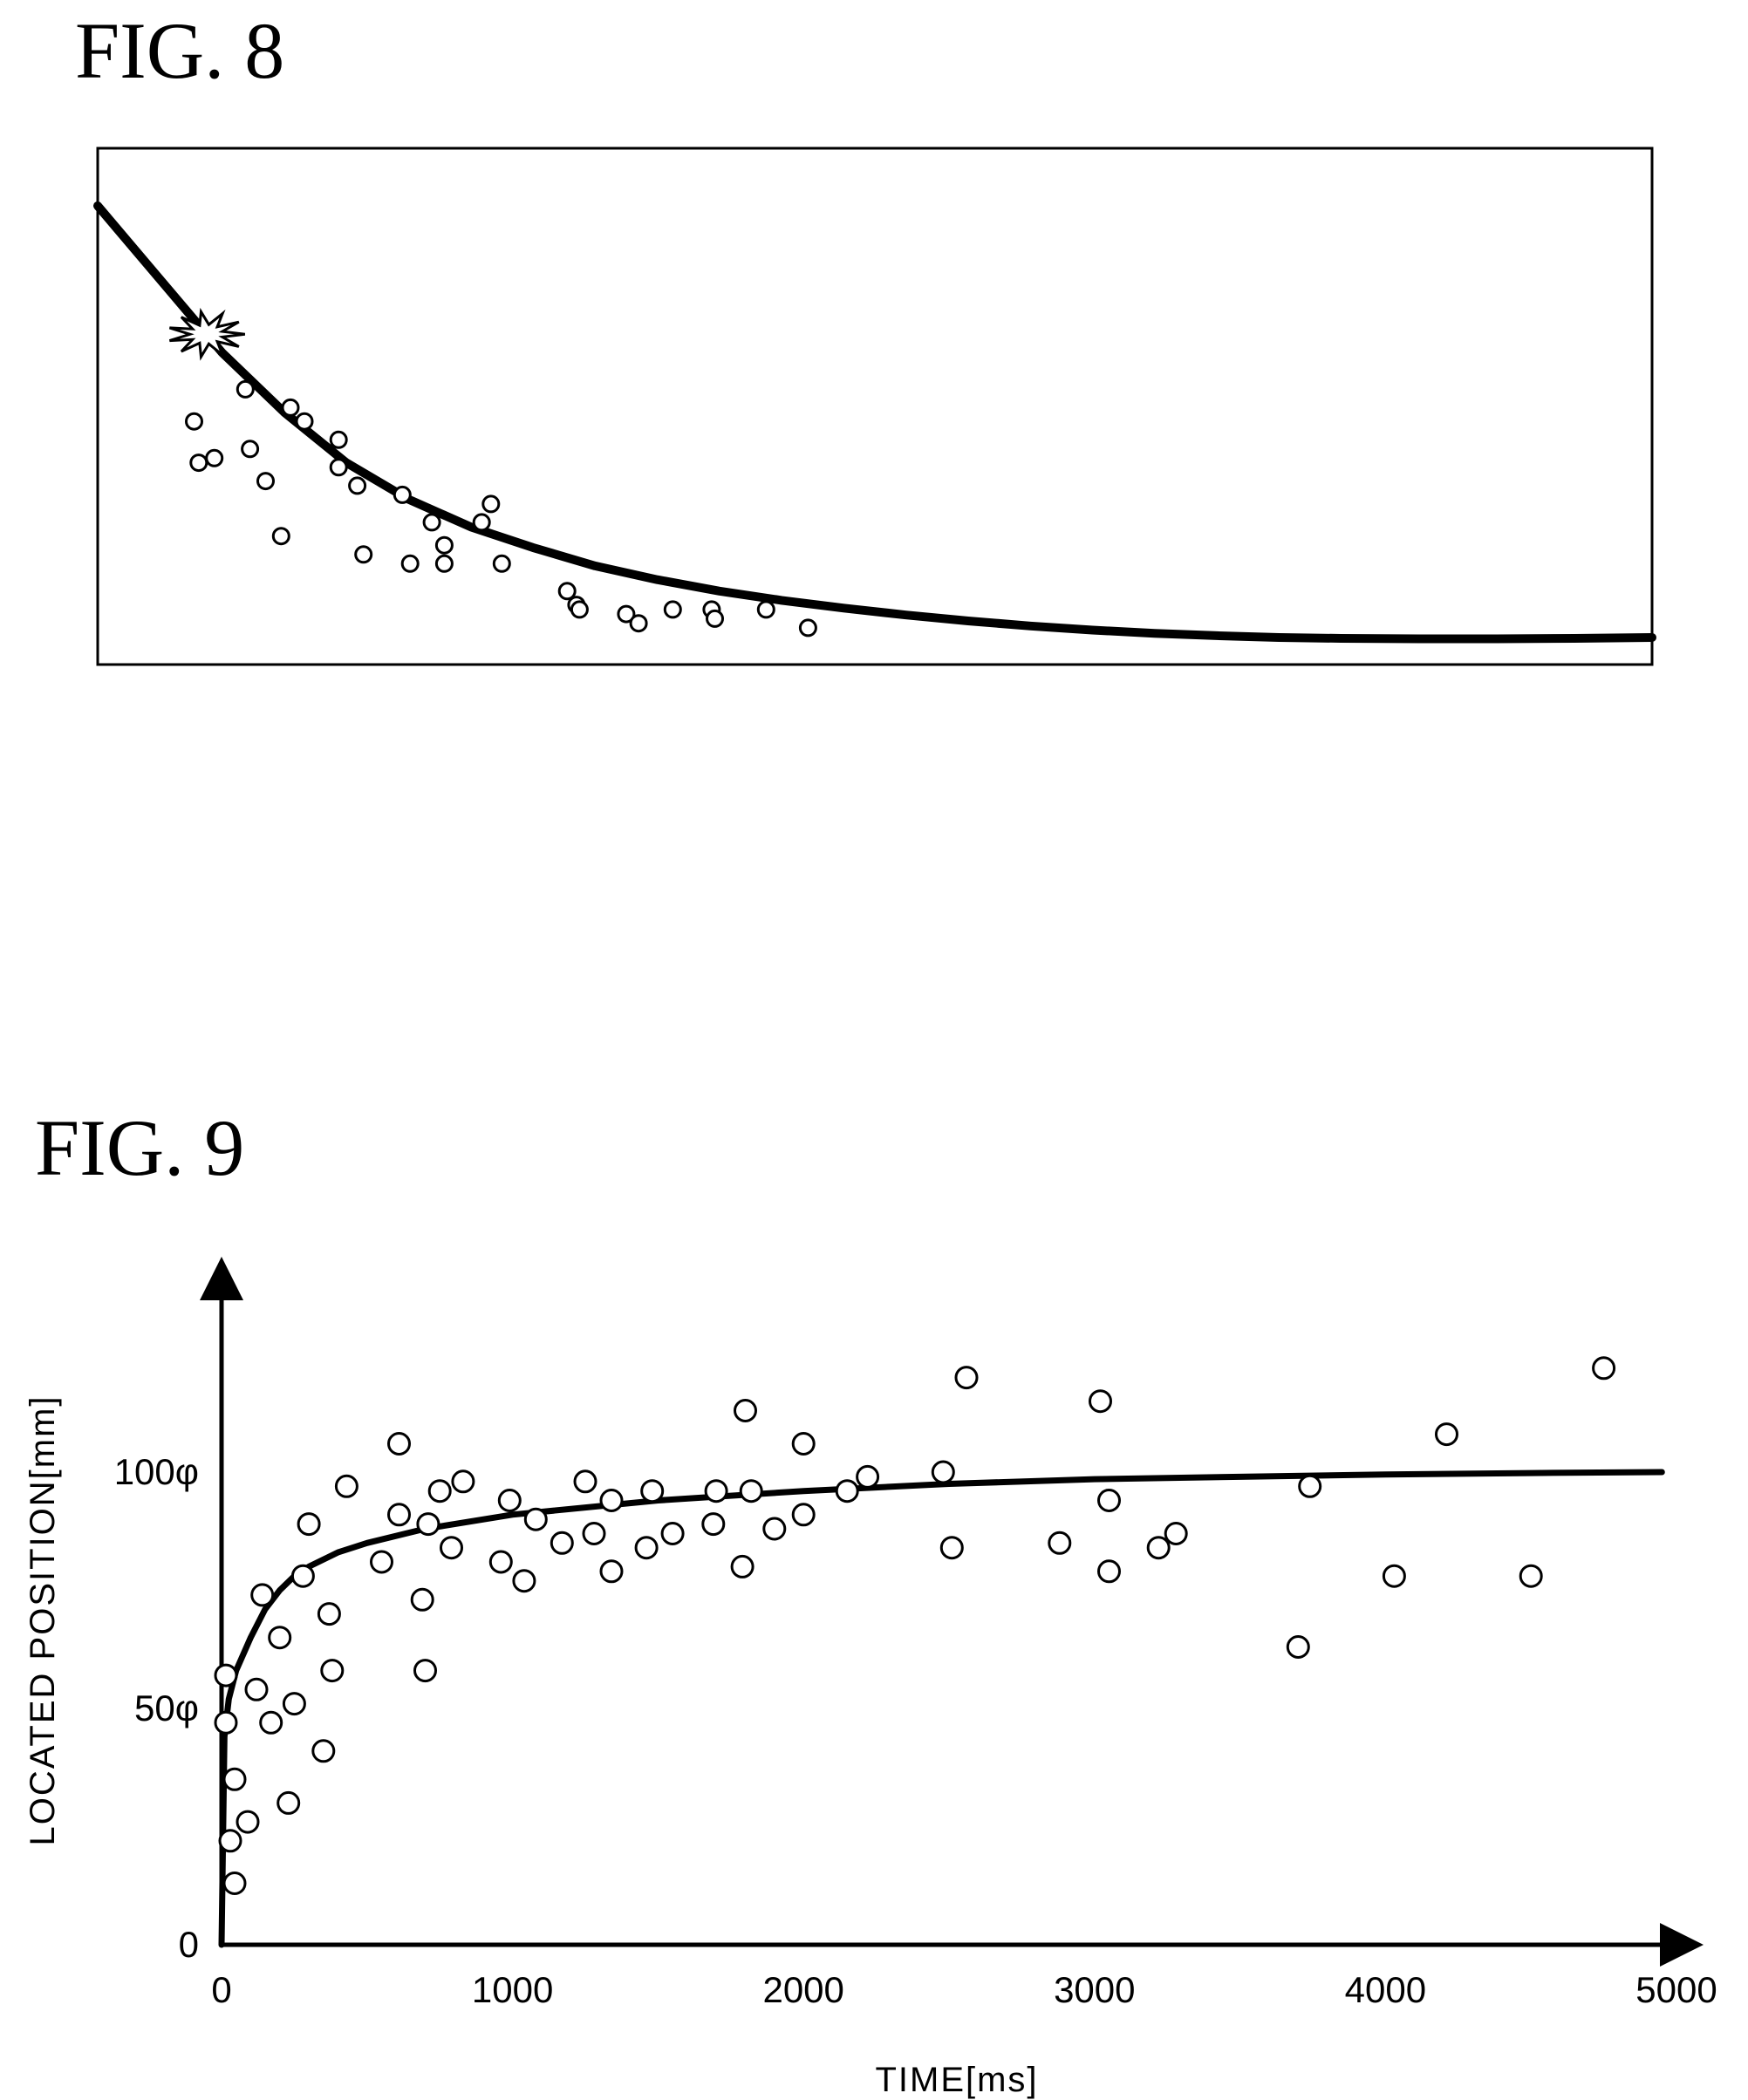 The image size is (1748, 2100). What do you see at coordinates (43, 1620) in the screenshot?
I see `y-axis-label: LOCATED POSITION[mm]` at bounding box center [43, 1620].